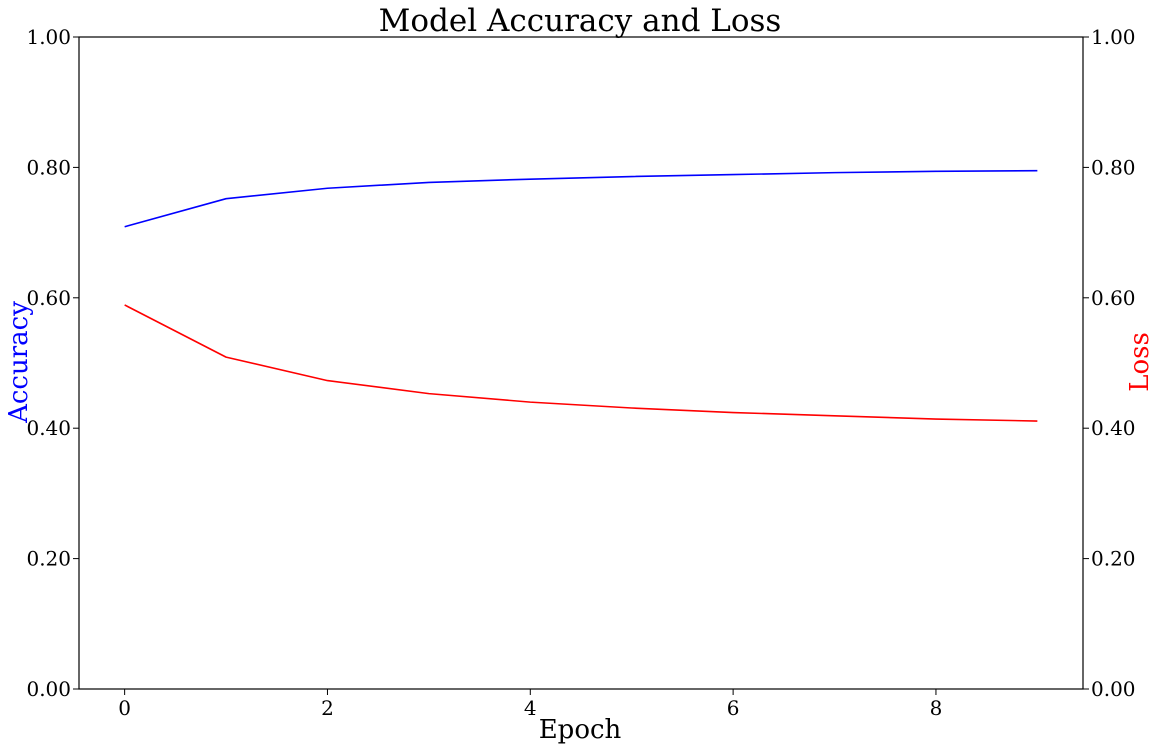 Image resolution: width=1161 pixels, height=751 pixels. What do you see at coordinates (1113, 689) in the screenshot?
I see `y-right-tick-label: 0.00` at bounding box center [1113, 689].